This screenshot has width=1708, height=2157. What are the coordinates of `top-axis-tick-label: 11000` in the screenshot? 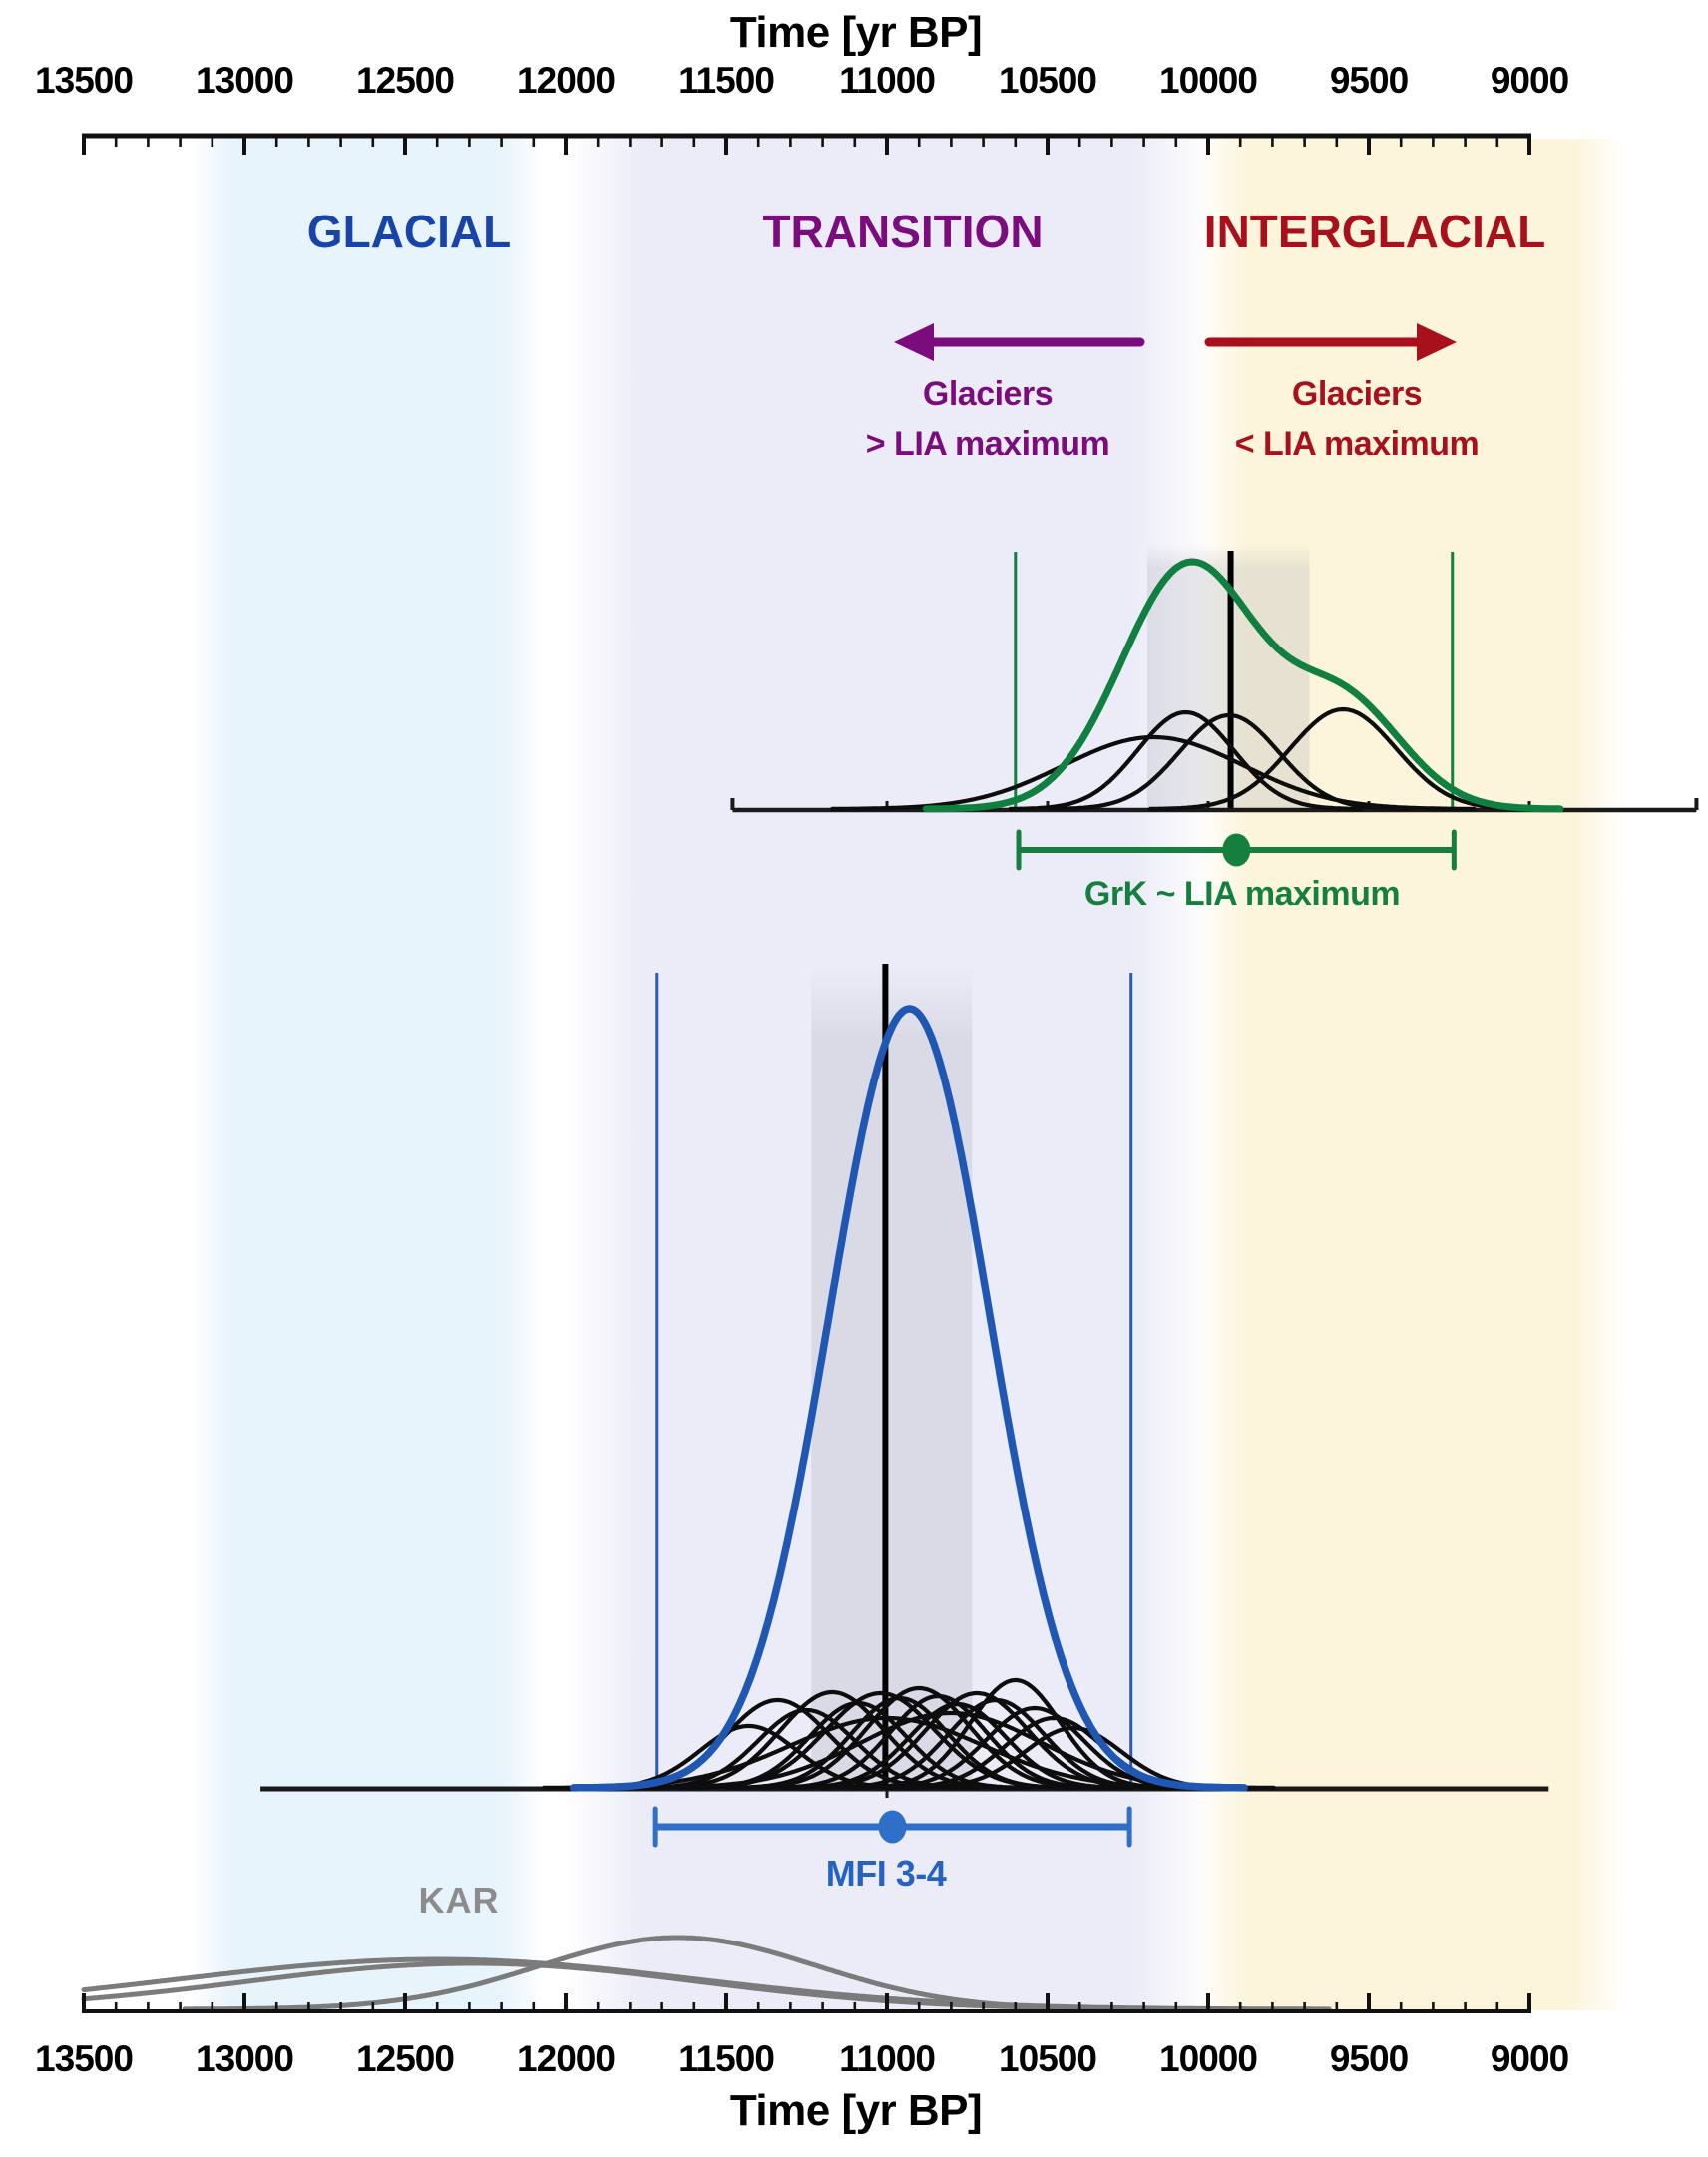 It's located at (887, 80).